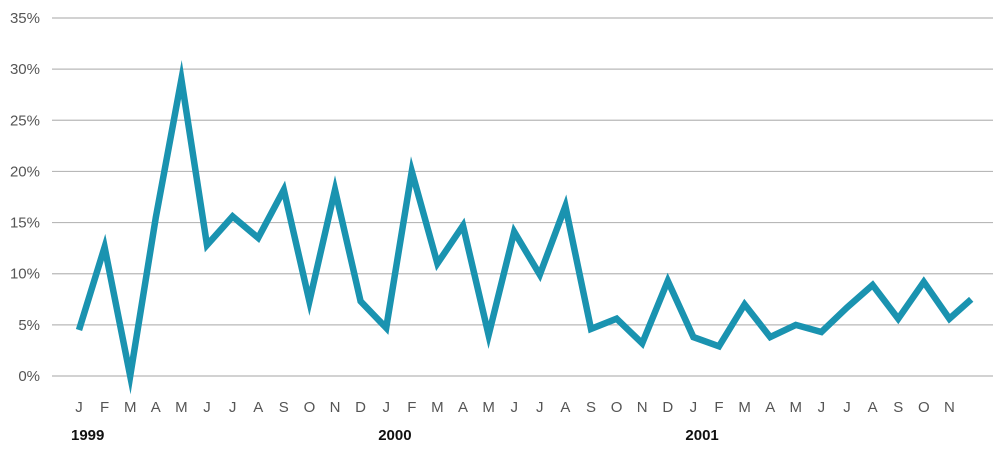 This screenshot has height=454, width=1000. What do you see at coordinates (25, 171) in the screenshot?
I see `y-tick-label: 20%` at bounding box center [25, 171].